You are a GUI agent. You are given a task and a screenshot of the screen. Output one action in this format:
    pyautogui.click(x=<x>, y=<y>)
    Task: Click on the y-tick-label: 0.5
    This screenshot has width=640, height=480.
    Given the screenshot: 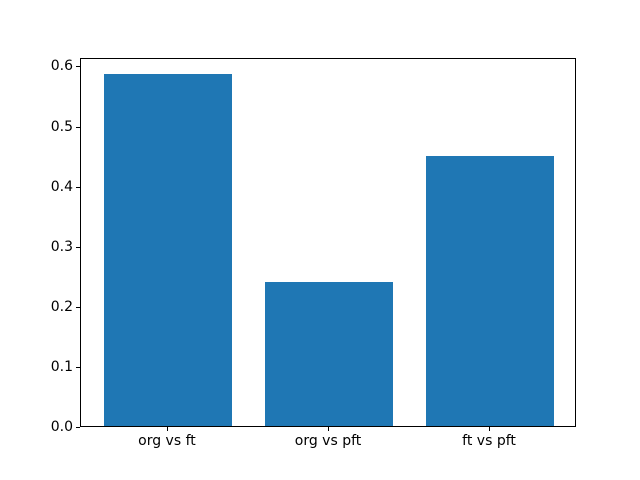 What is the action you would take?
    pyautogui.click(x=61, y=126)
    